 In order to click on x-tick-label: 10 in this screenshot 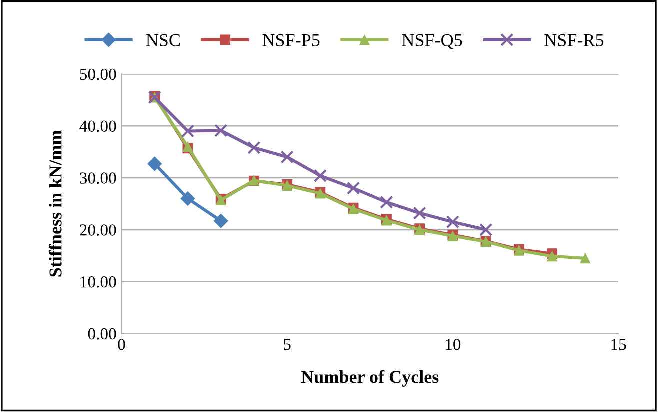, I will do `click(453, 344)`.